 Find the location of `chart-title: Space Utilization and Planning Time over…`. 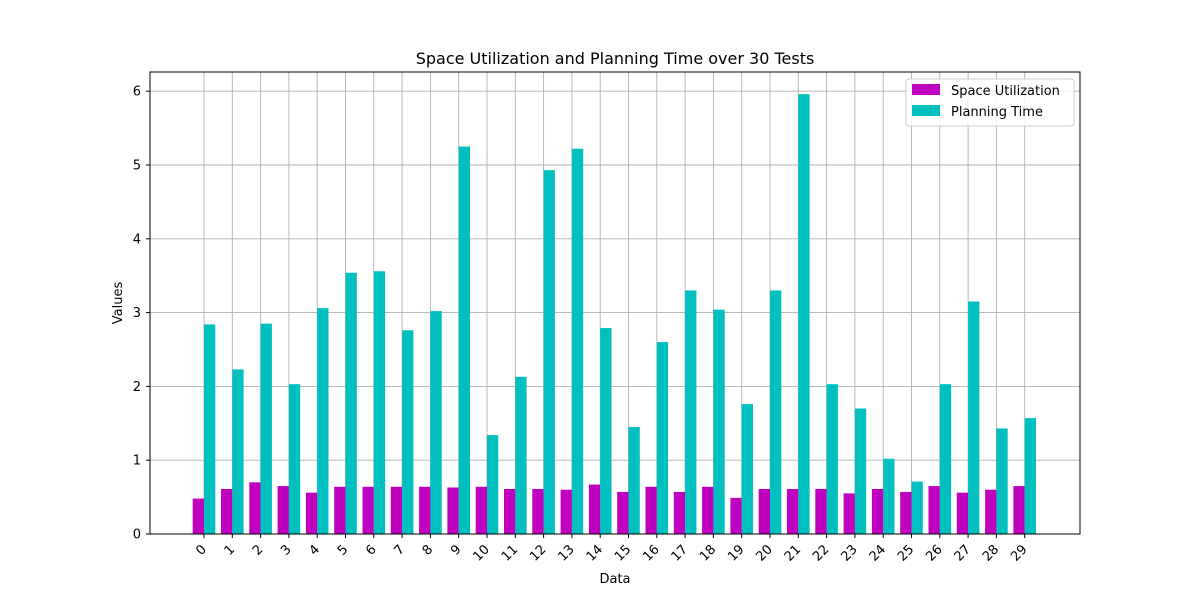

chart-title: Space Utilization and Planning Time over… is located at coordinates (615, 58).